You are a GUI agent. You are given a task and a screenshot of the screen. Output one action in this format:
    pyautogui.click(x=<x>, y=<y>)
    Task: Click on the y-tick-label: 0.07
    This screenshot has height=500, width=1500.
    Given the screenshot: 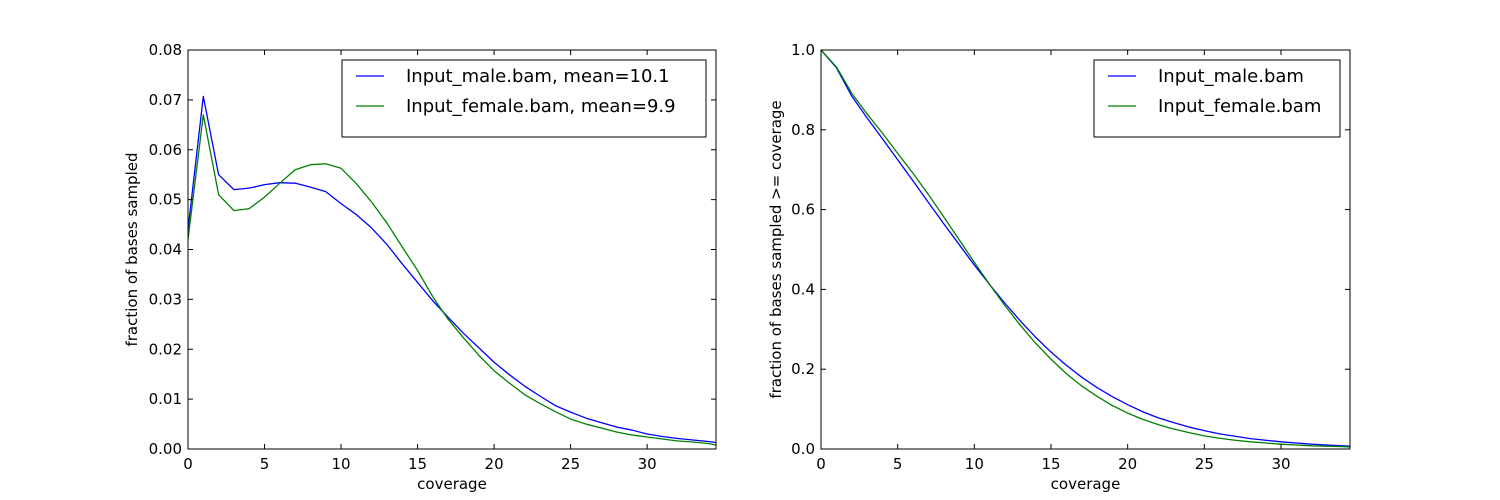 What is the action you would take?
    pyautogui.click(x=165, y=100)
    